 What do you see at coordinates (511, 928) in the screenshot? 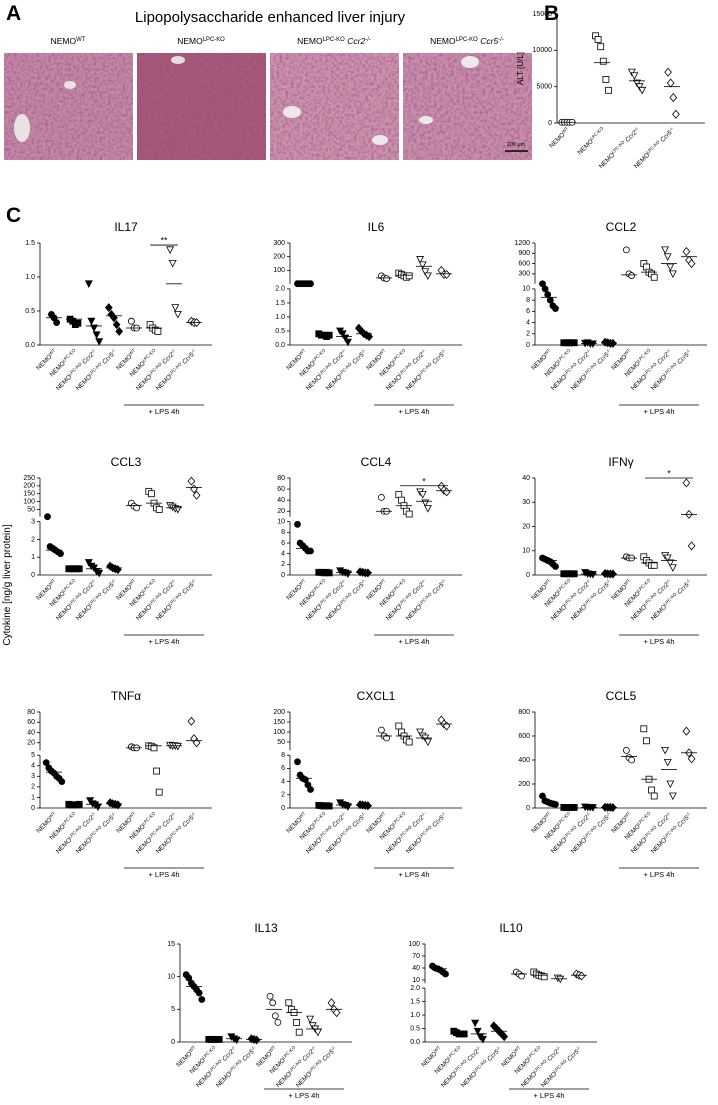
I see `chart-title: IL10` at bounding box center [511, 928].